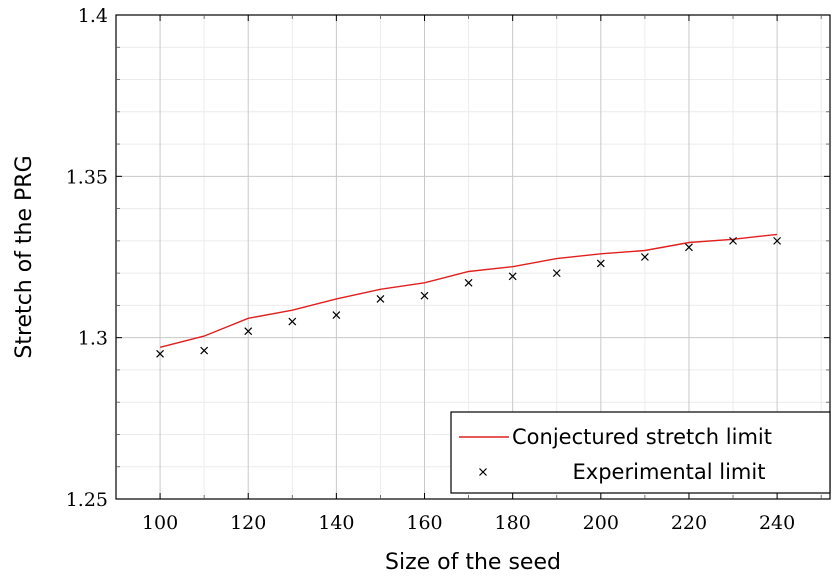 The width and height of the screenshot is (833, 579). I want to click on x-tick-label: 180, so click(513, 523).